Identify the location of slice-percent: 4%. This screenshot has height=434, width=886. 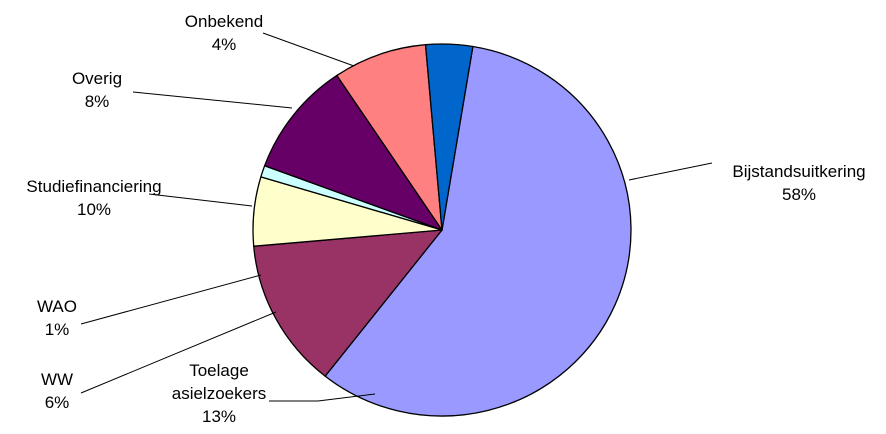
(224, 44).